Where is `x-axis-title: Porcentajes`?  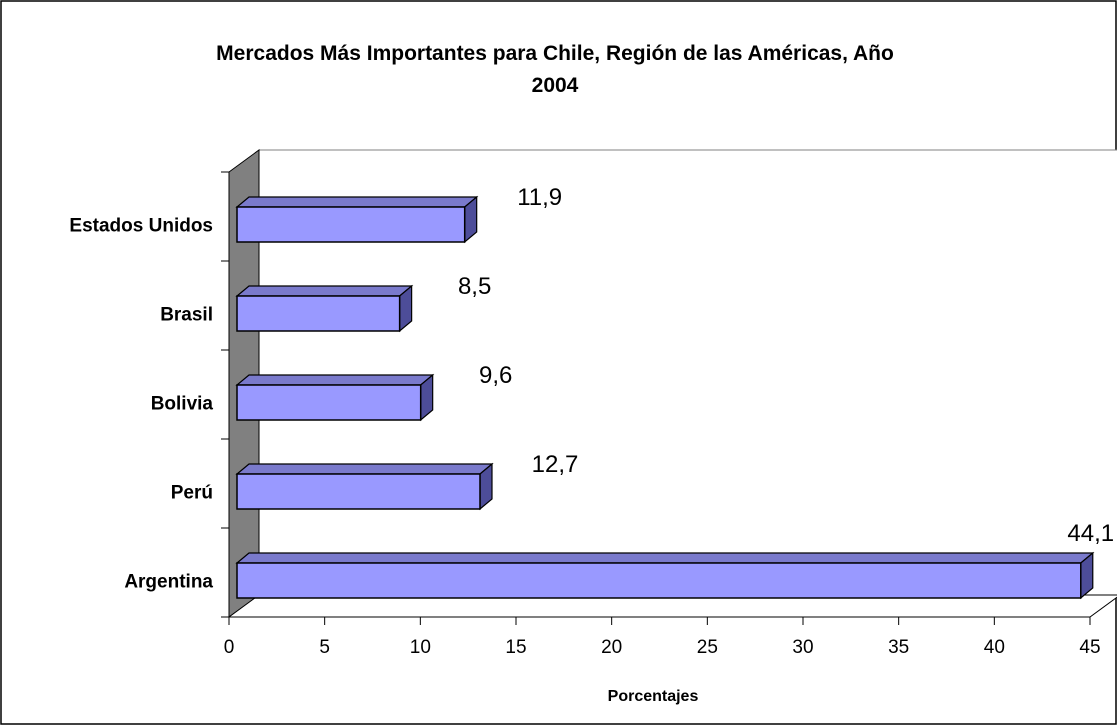 x-axis-title: Porcentajes is located at coordinates (653, 696).